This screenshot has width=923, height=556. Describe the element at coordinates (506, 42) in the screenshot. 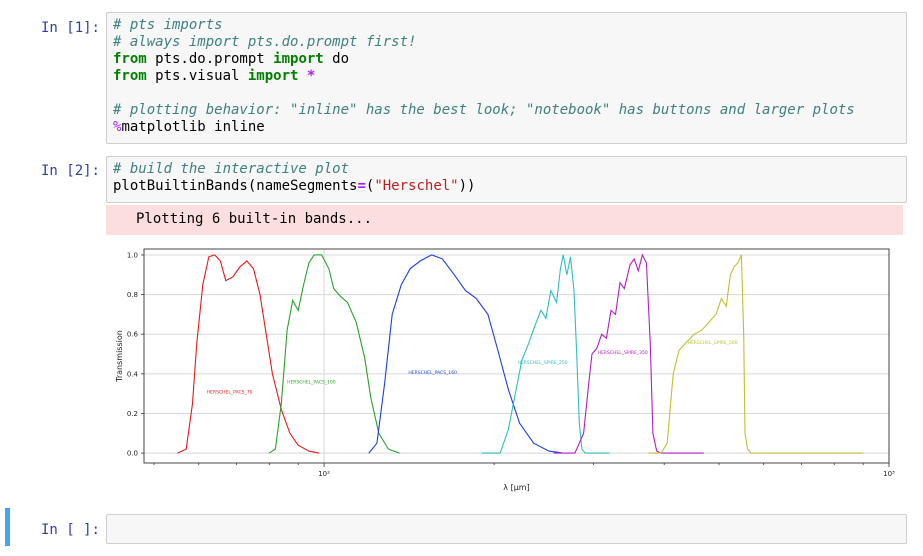

I see `code-line: # always import pts.do.prompt first!` at that location.